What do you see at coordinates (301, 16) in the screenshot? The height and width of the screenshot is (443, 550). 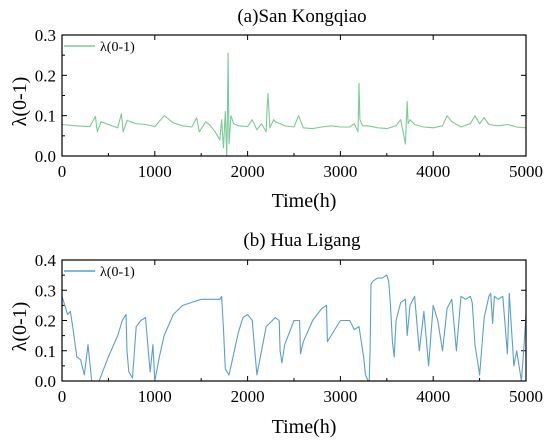 I see `chart-title: (a)San Kongqiao` at bounding box center [301, 16].